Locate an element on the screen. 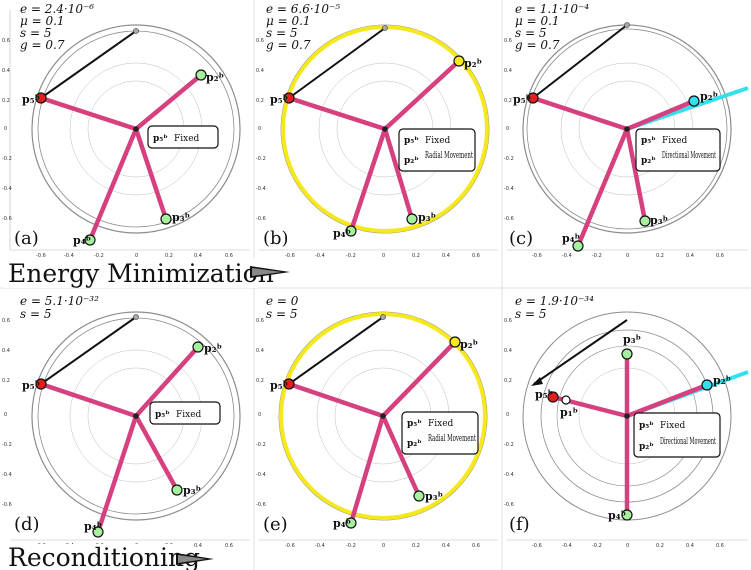 The image size is (751, 570). panel-label: (b) is located at coordinates (276, 238).